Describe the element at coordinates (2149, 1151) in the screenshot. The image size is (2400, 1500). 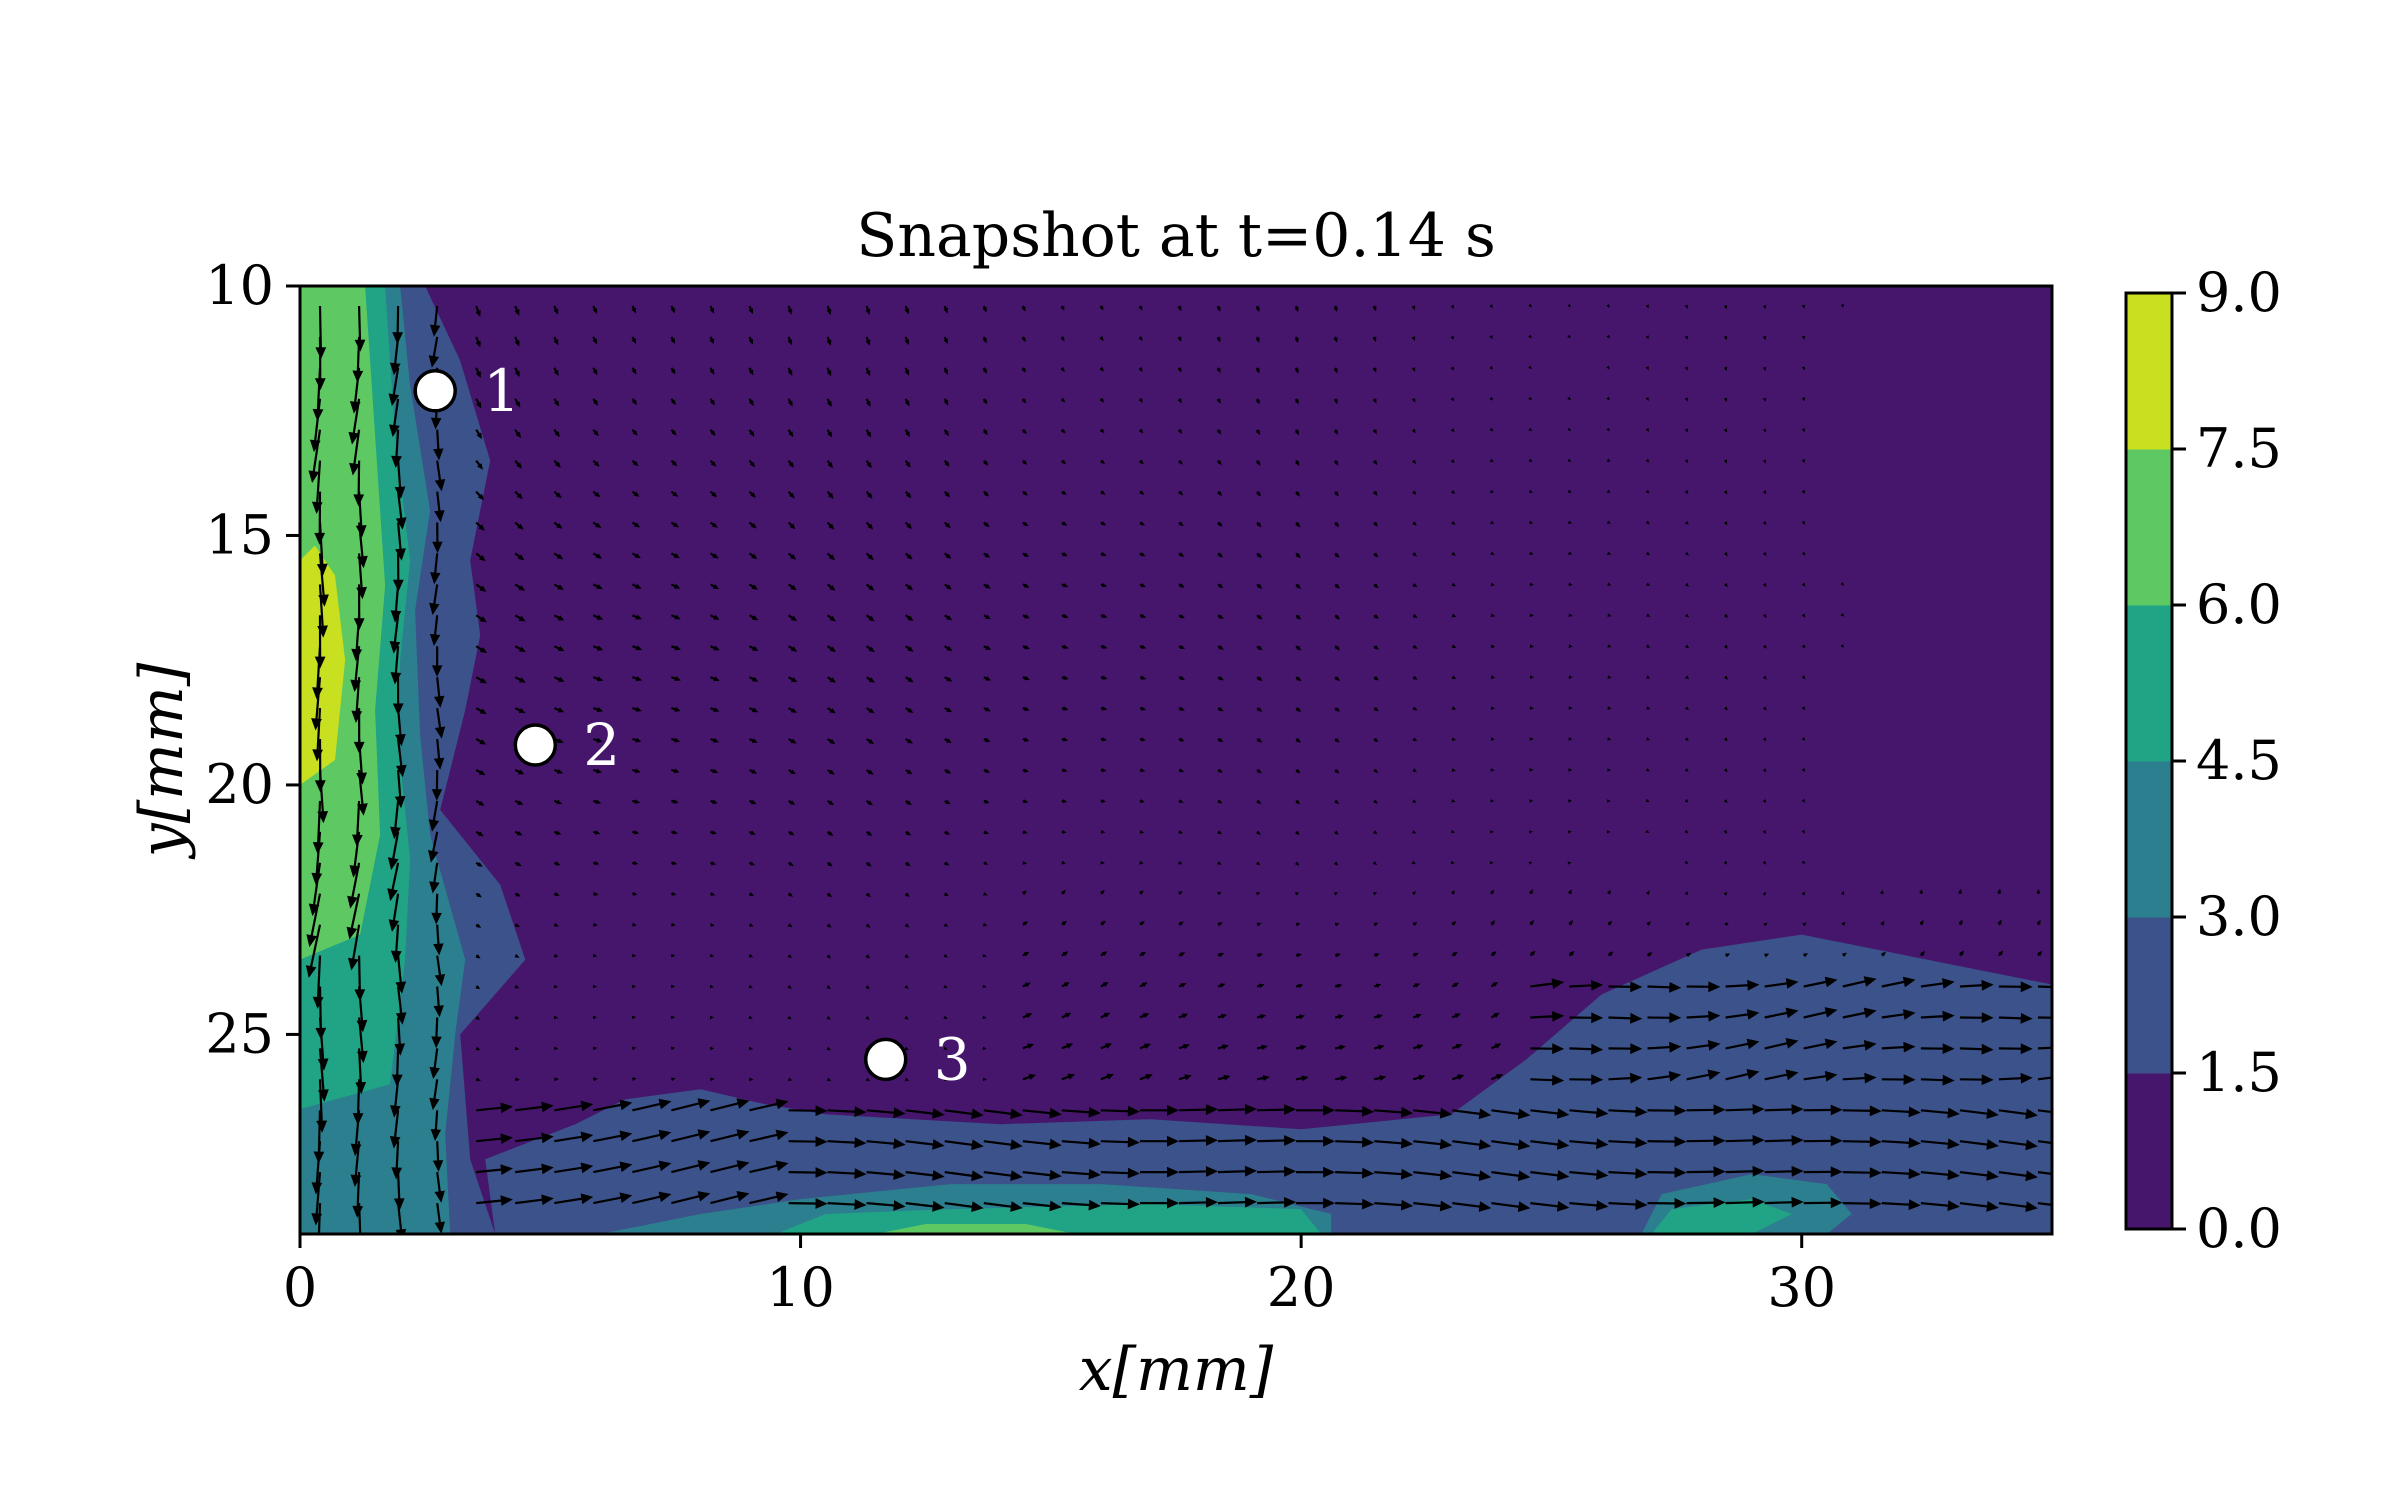
I see `colorbar-band` at that location.